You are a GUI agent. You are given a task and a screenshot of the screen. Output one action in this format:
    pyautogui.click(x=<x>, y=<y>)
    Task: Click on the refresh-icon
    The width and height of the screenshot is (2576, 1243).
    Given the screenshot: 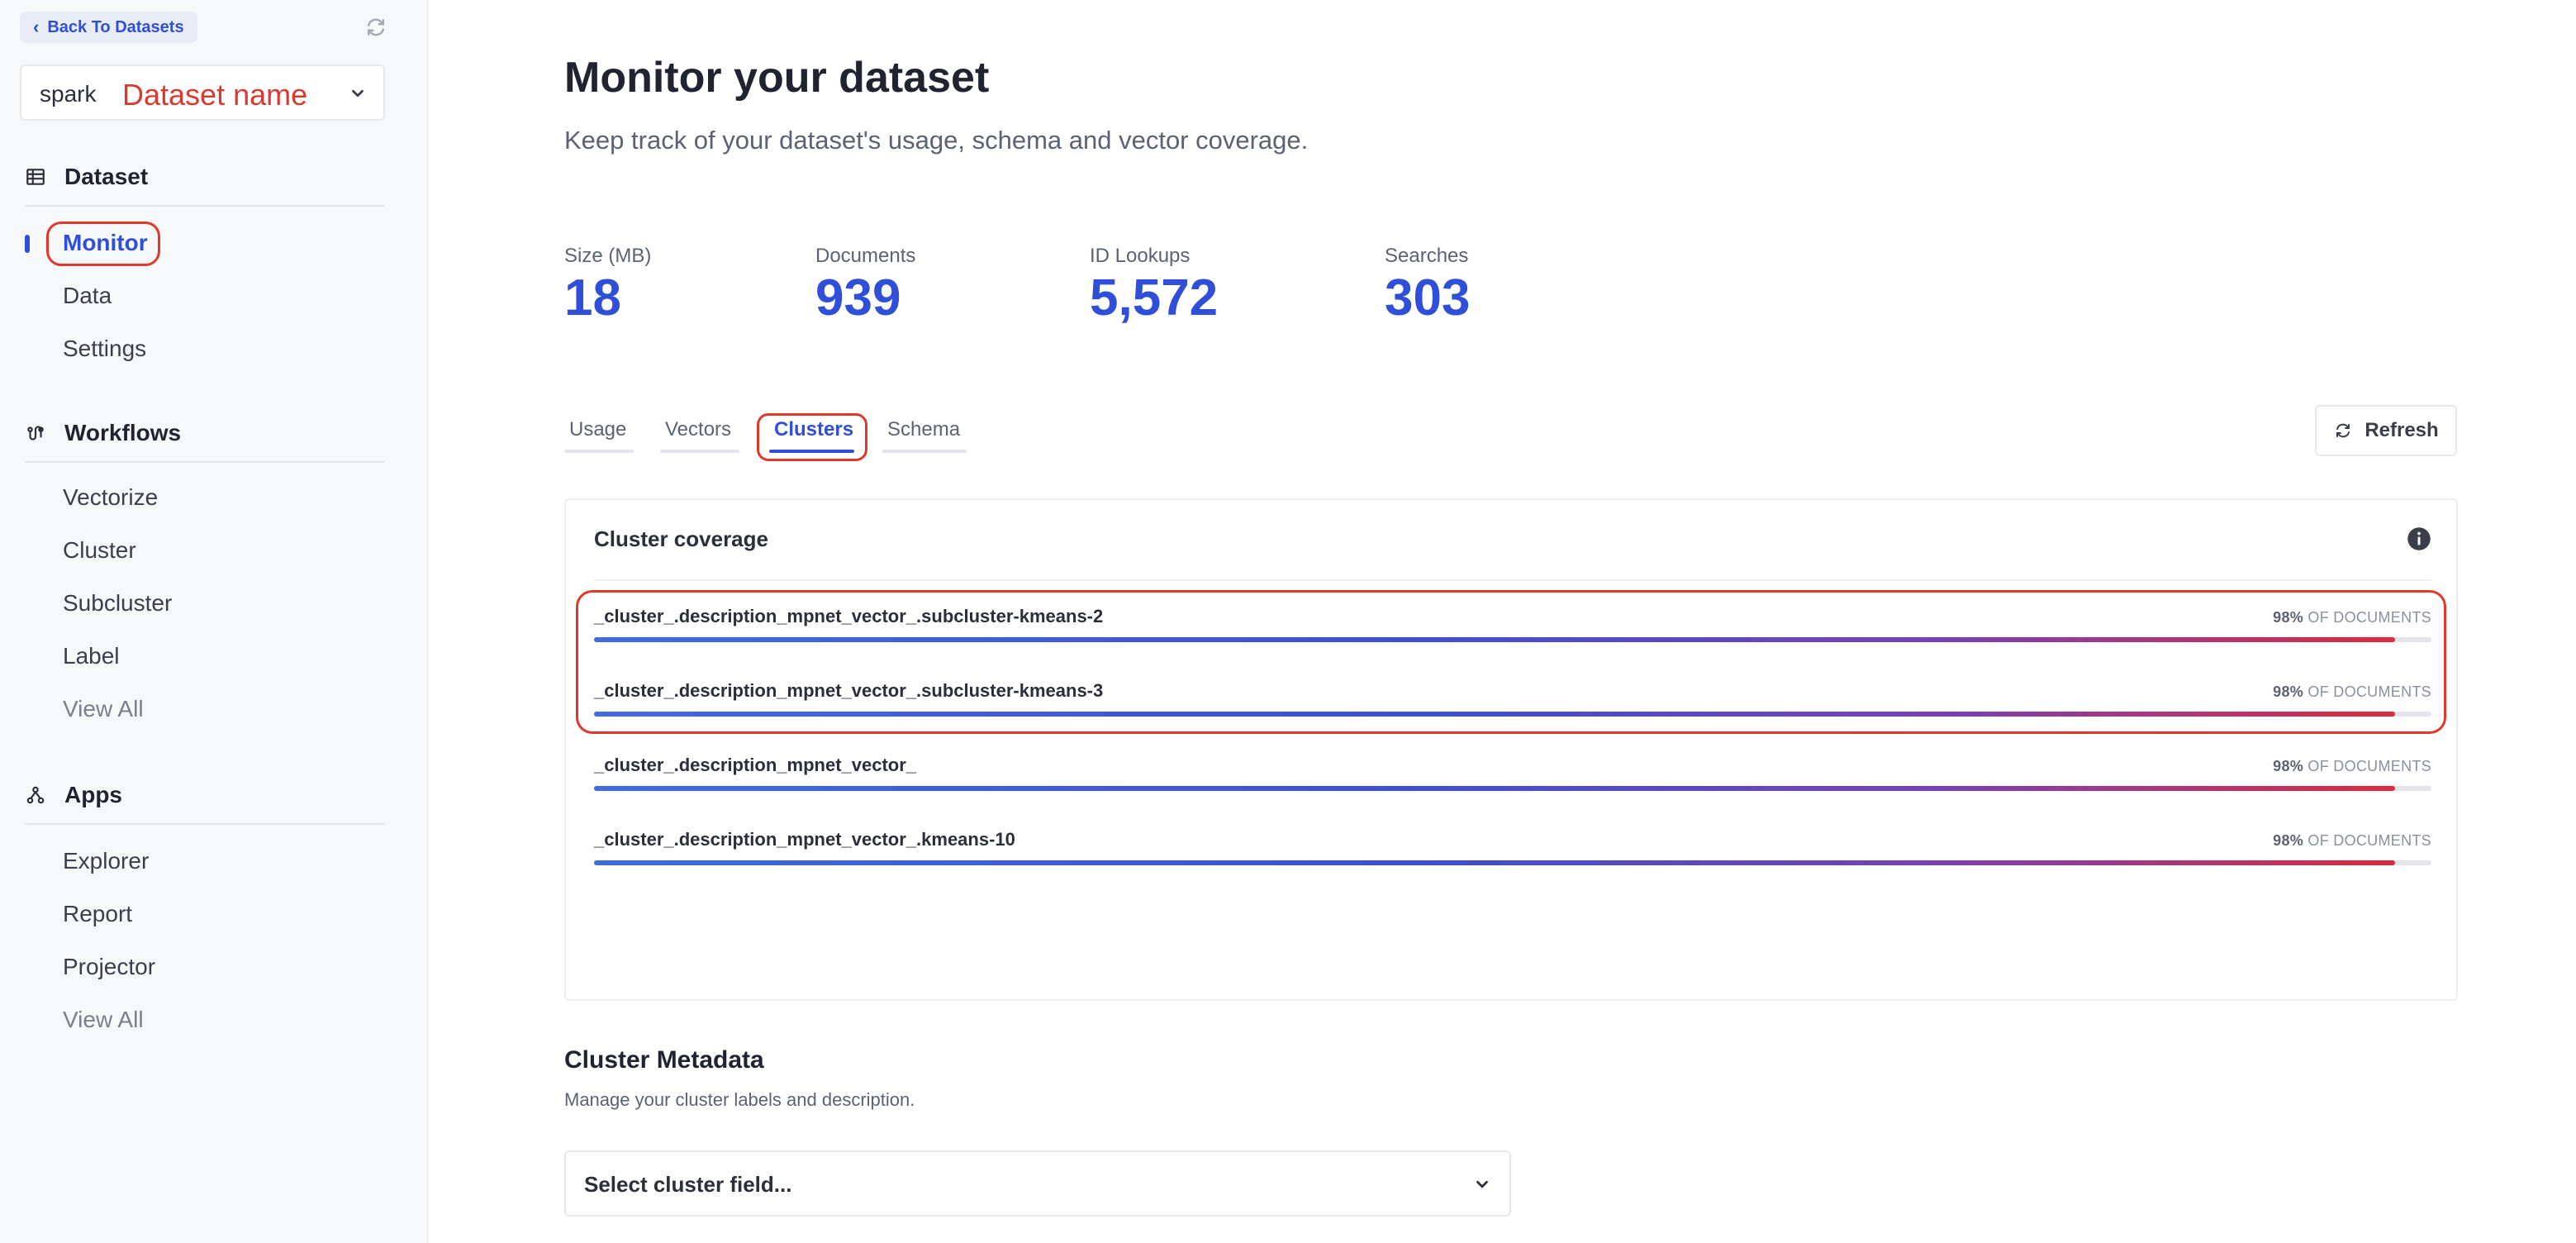 What is the action you would take?
    pyautogui.click(x=2343, y=430)
    